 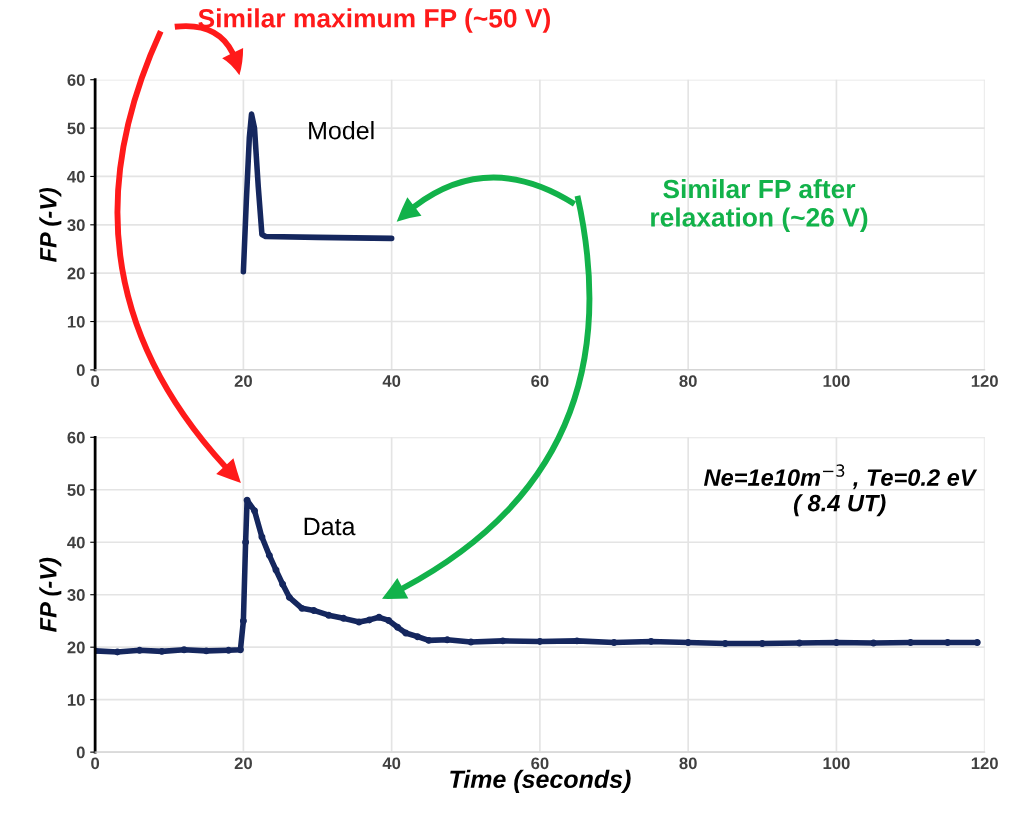 What do you see at coordinates (330, 526) in the screenshot?
I see `series-label: Data` at bounding box center [330, 526].